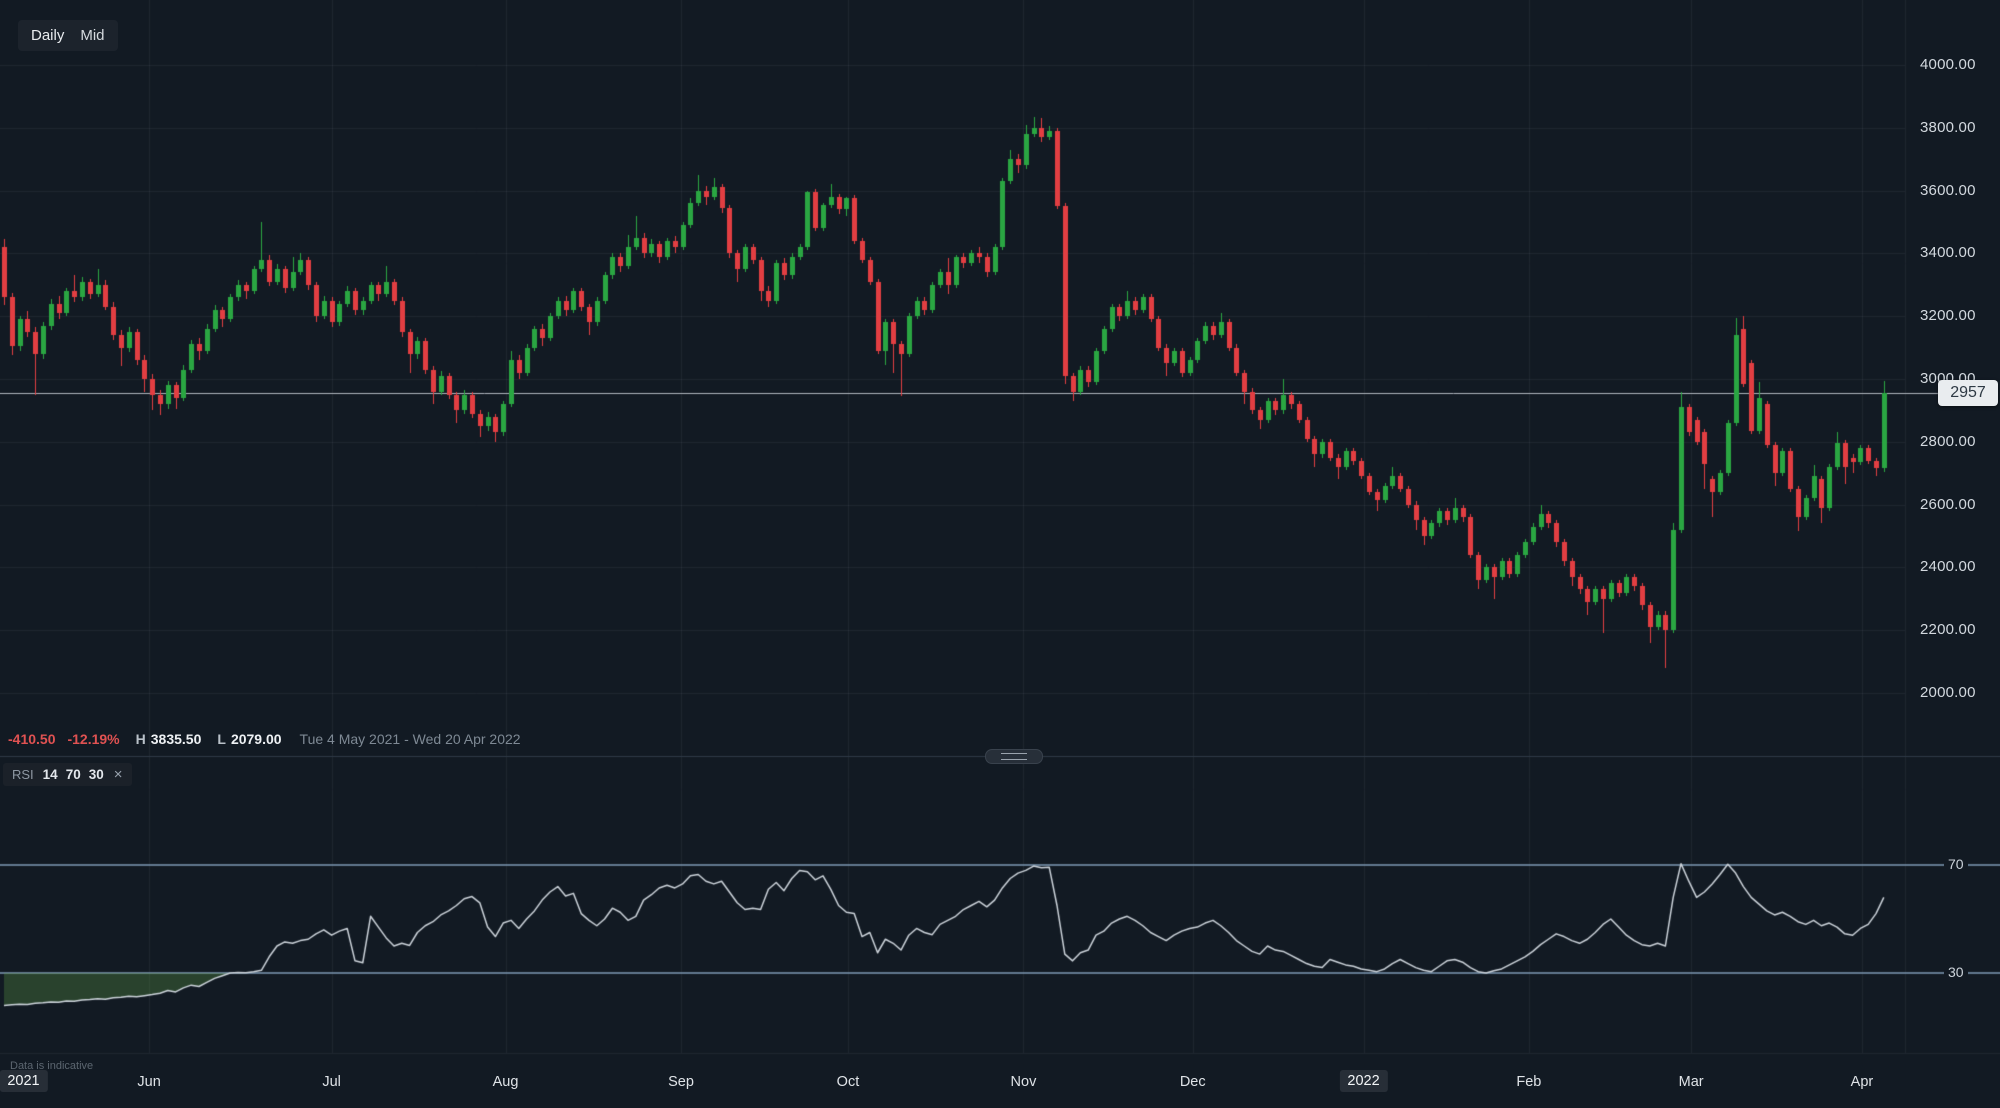 This screenshot has width=2000, height=1108. I want to click on month-tick-label: Aug, so click(505, 1082).